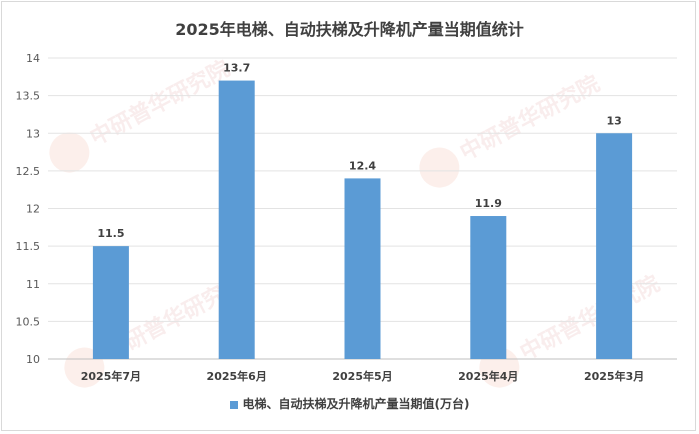  What do you see at coordinates (28, 96) in the screenshot?
I see `y-tick-label: 13.5` at bounding box center [28, 96].